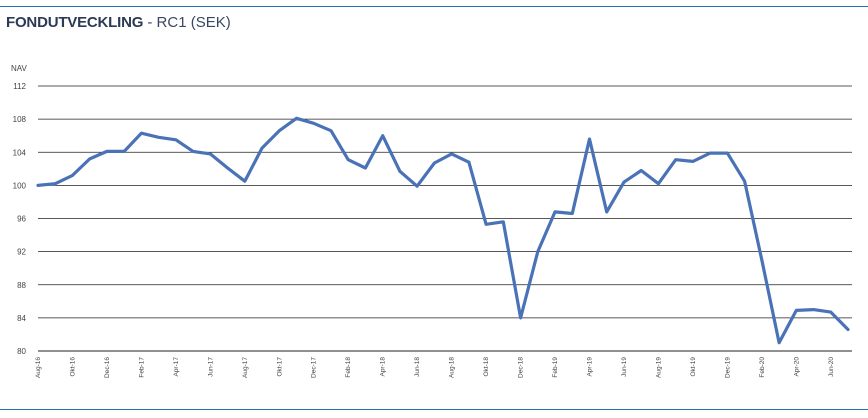 The image size is (868, 418). I want to click on y-tick-label: 96, so click(21, 219).